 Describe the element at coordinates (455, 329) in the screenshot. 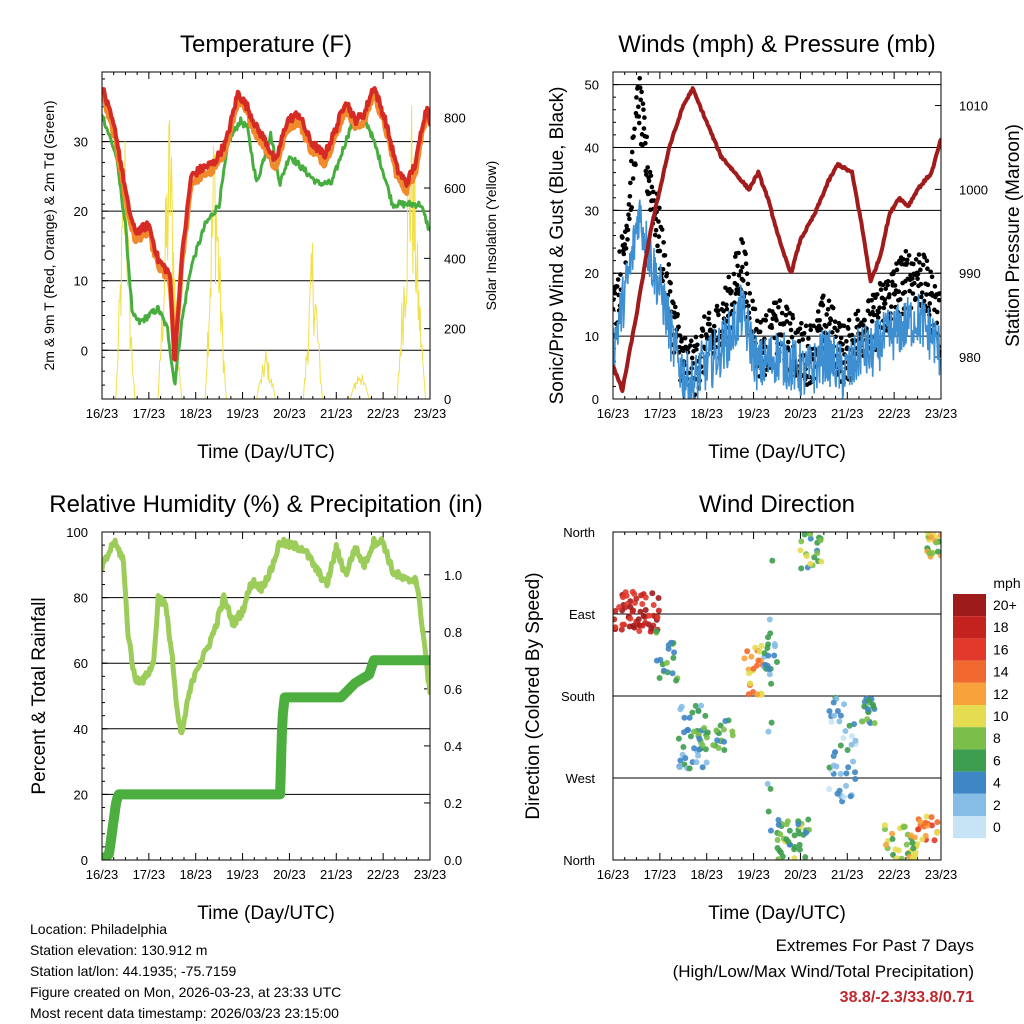

I see `temperature-y2tick-label: 200` at that location.